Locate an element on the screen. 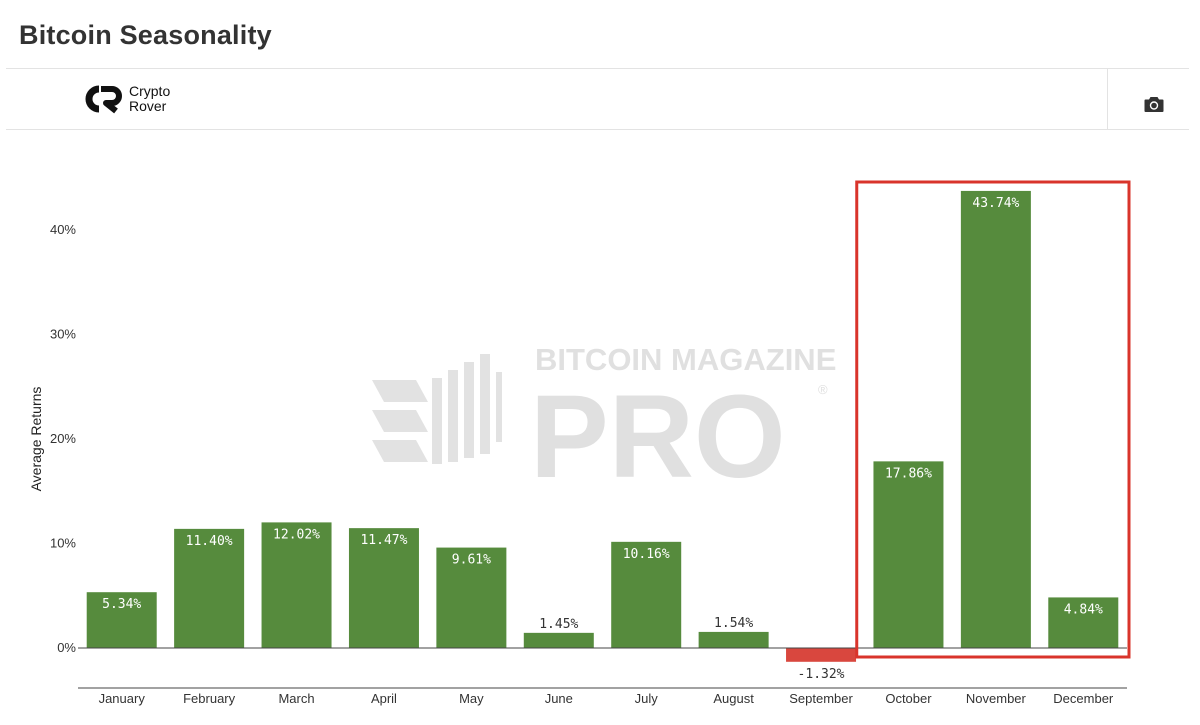 This screenshot has width=1200, height=725. bar-november is located at coordinates (995, 419).